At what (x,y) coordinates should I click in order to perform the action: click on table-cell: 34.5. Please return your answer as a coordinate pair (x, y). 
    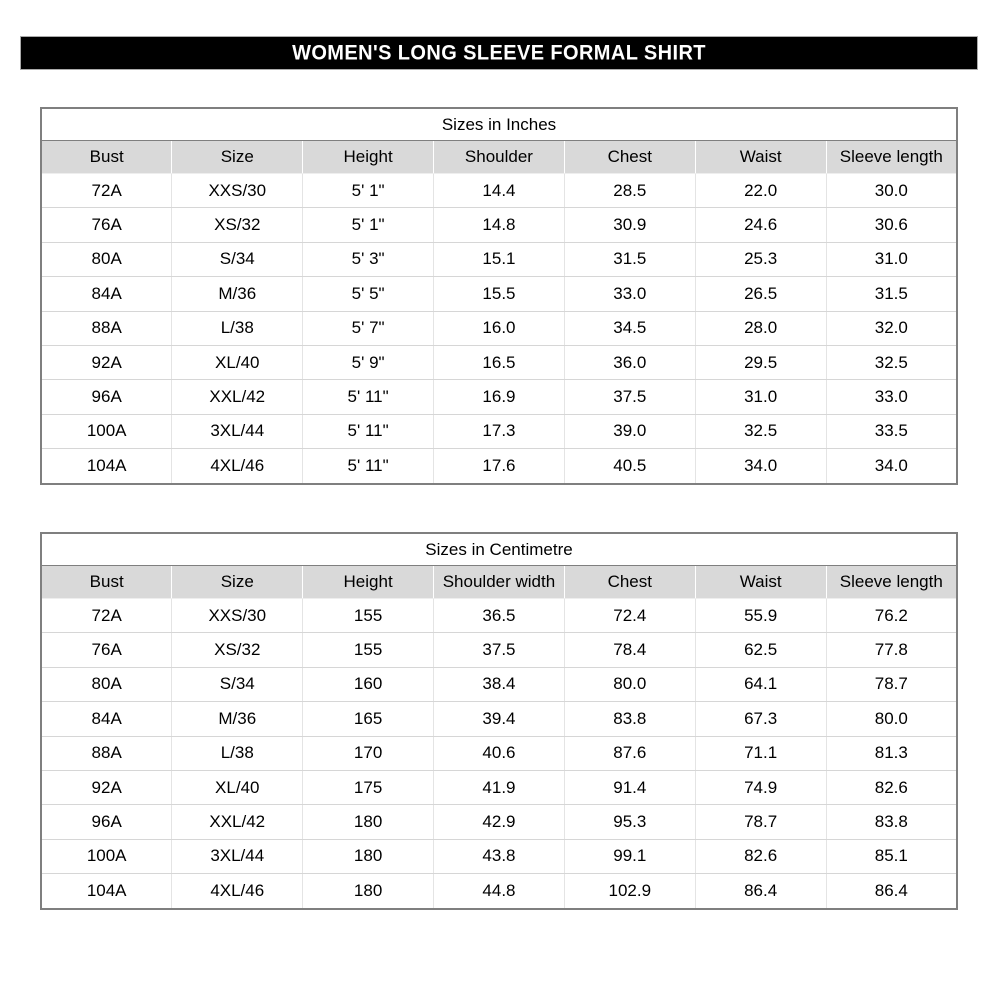
    Looking at the image, I should click on (629, 328).